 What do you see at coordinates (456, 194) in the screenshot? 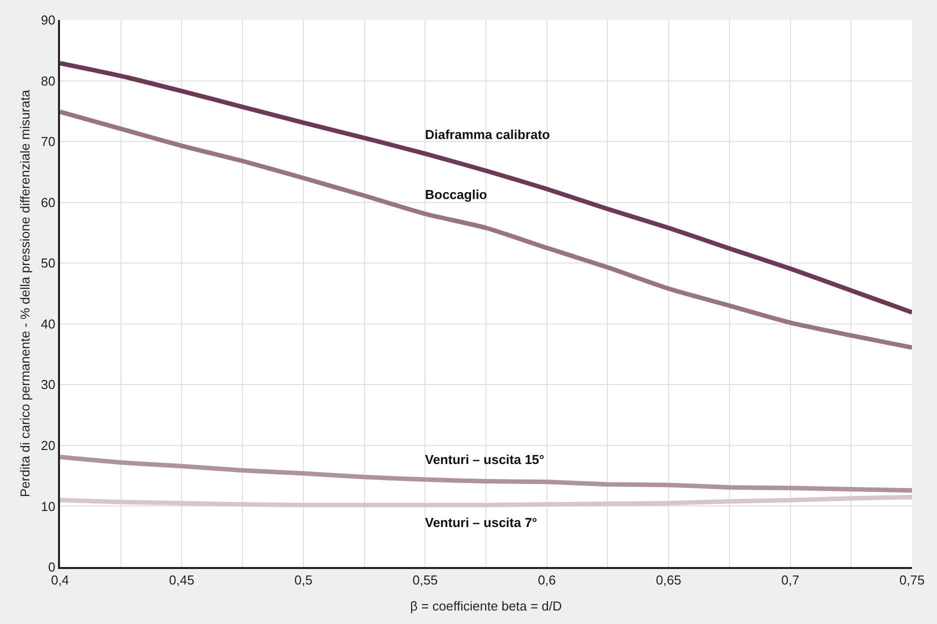
I see `series-label: Boccaglio` at bounding box center [456, 194].